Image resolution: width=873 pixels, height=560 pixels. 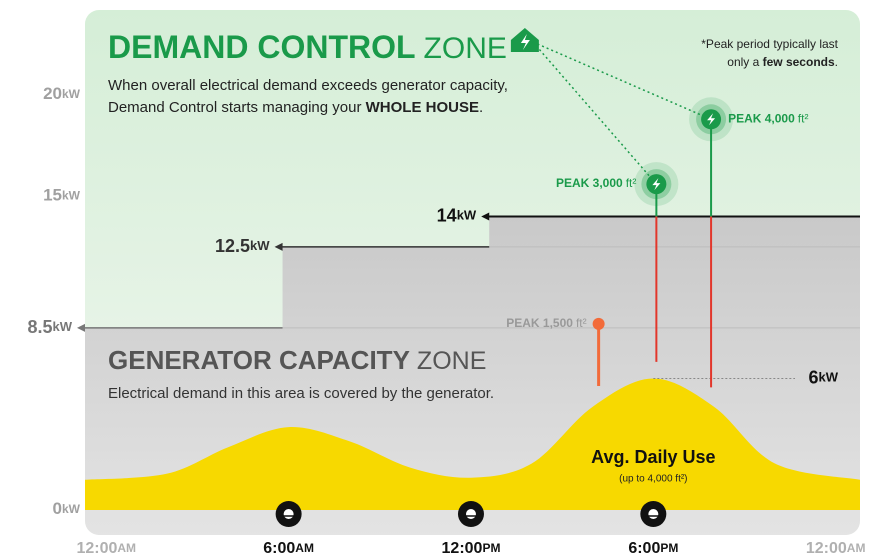 I want to click on x-tick-label: 6:00AM, so click(x=288, y=548).